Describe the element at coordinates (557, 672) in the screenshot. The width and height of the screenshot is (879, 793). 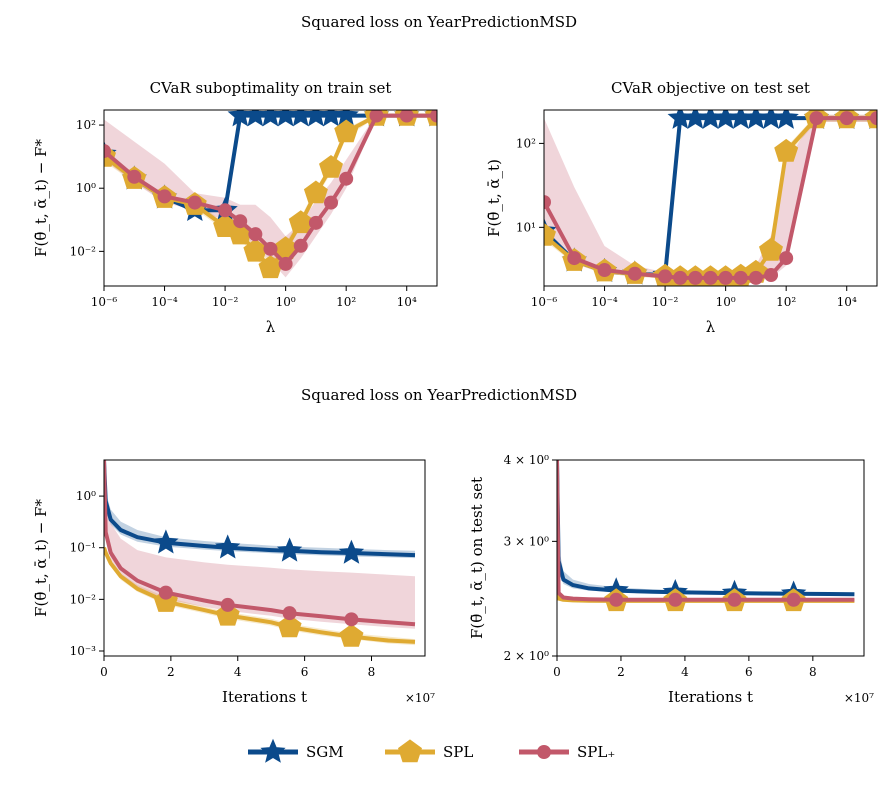
I see `x-tick-label: 0` at that location.